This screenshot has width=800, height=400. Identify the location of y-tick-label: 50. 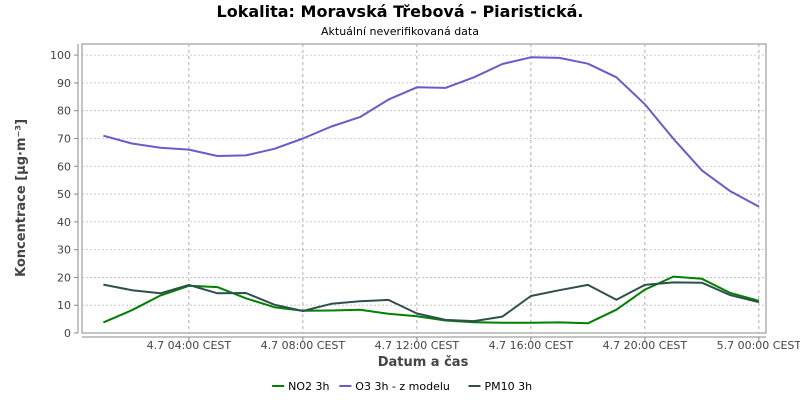
(64, 194).